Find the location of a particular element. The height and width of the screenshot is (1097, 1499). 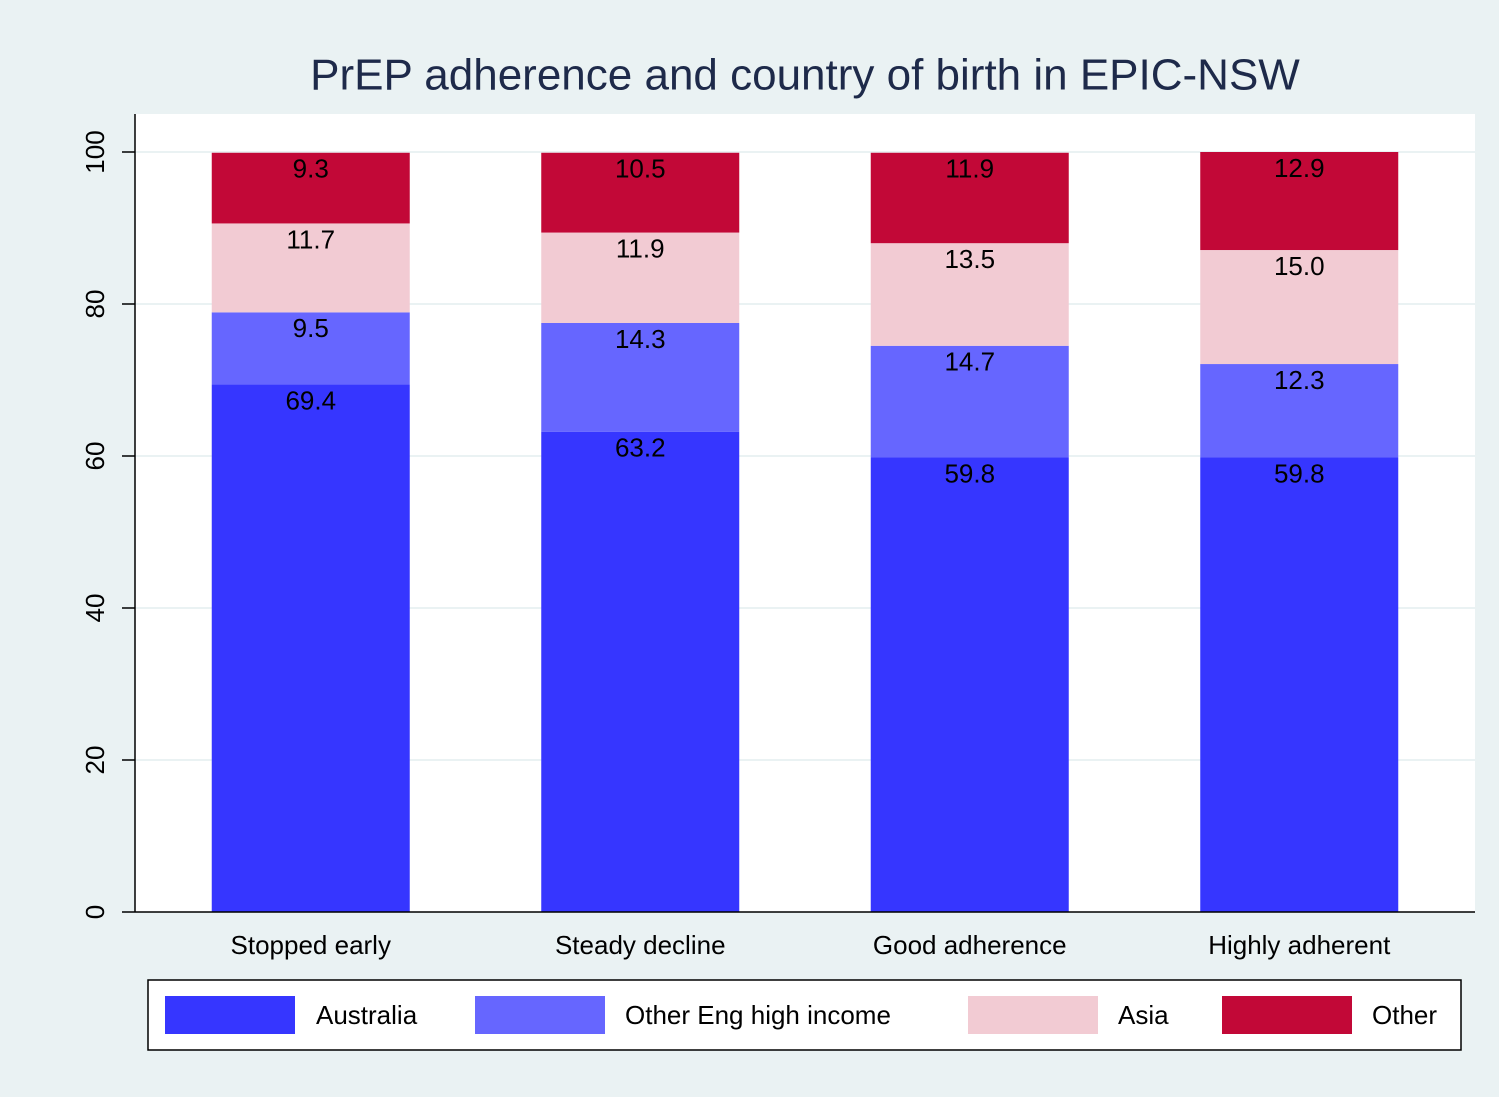

legend-label: Other Eng high income is located at coordinates (758, 1015).